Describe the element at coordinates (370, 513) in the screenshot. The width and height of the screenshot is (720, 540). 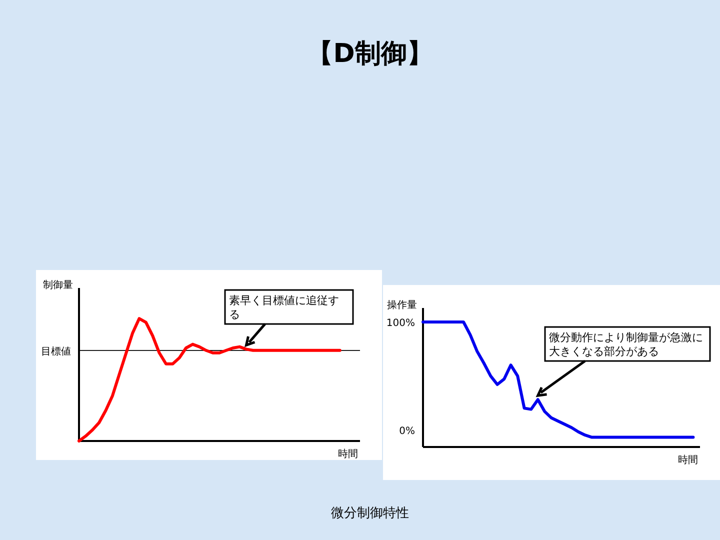
I see `note: 微分制御特性` at that location.